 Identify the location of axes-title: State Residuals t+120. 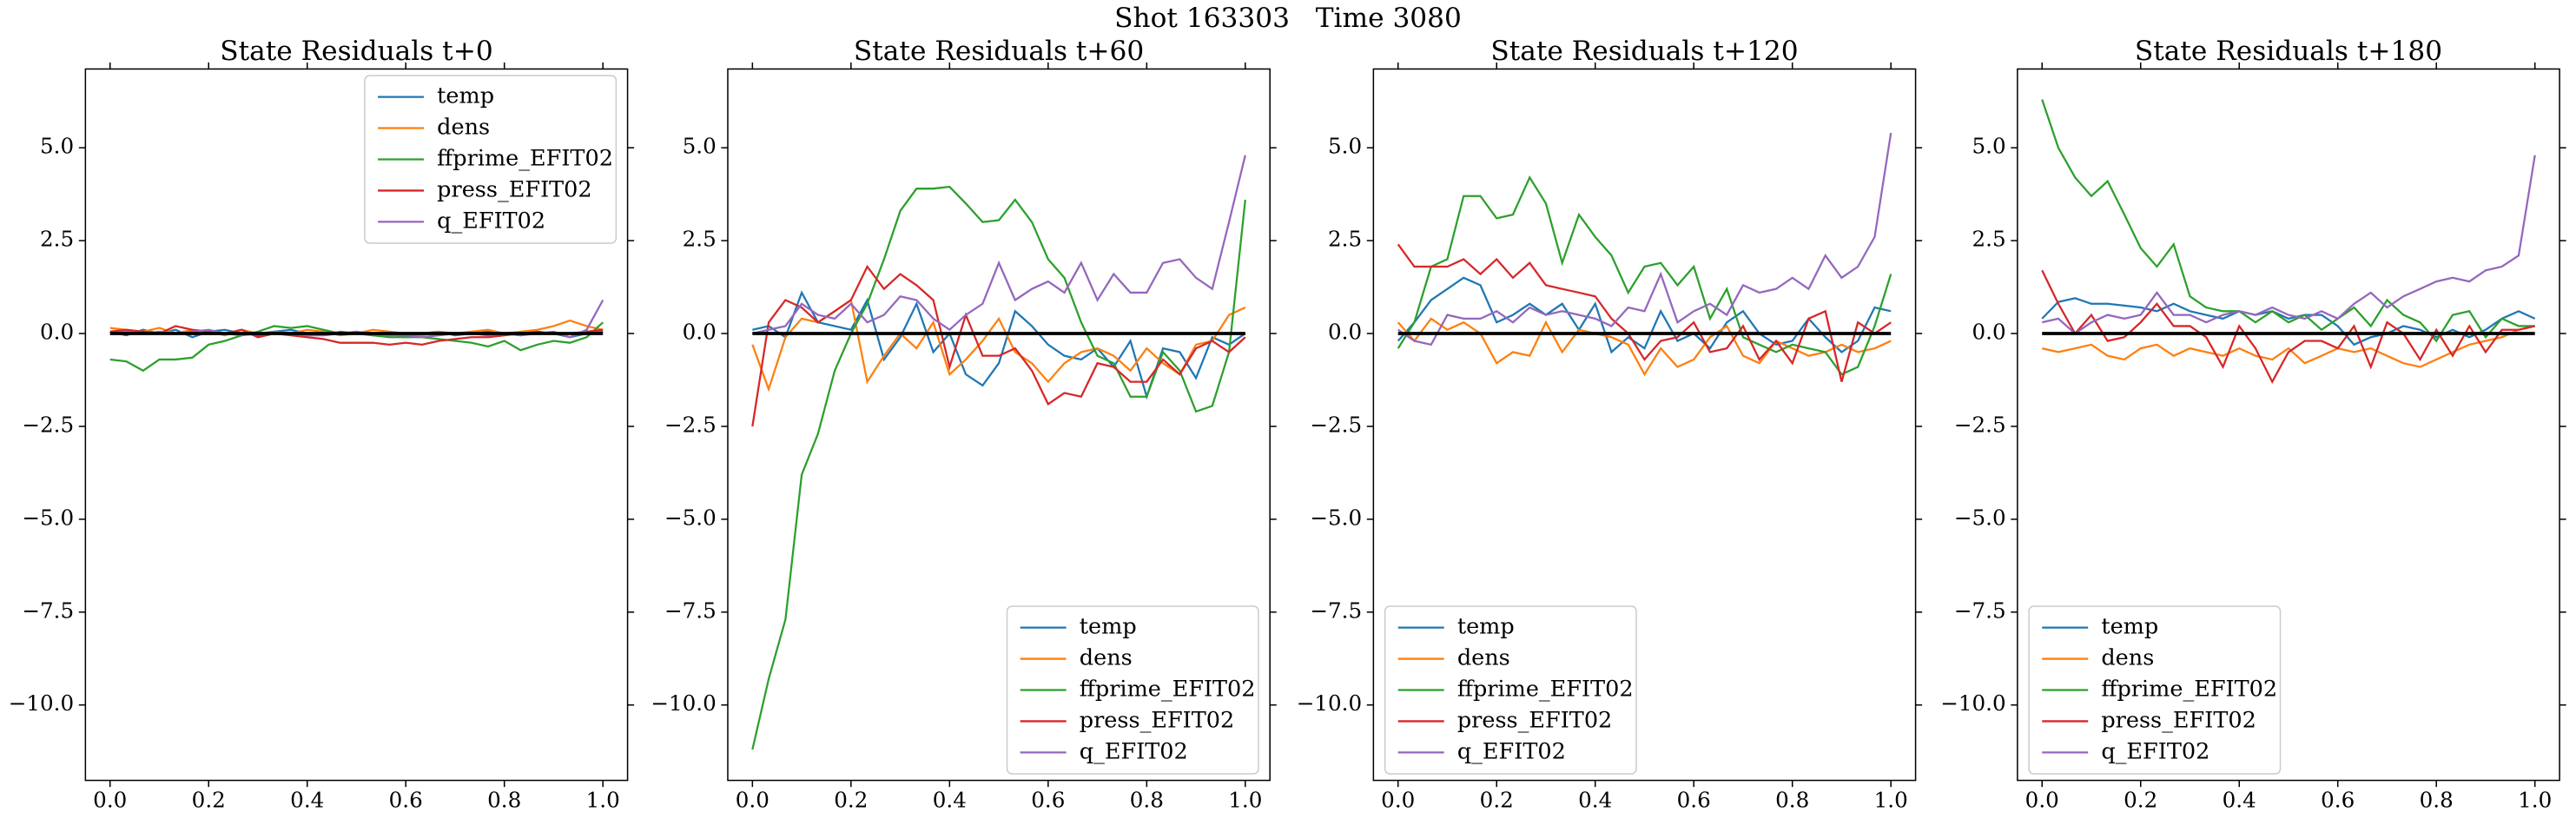
(1644, 51).